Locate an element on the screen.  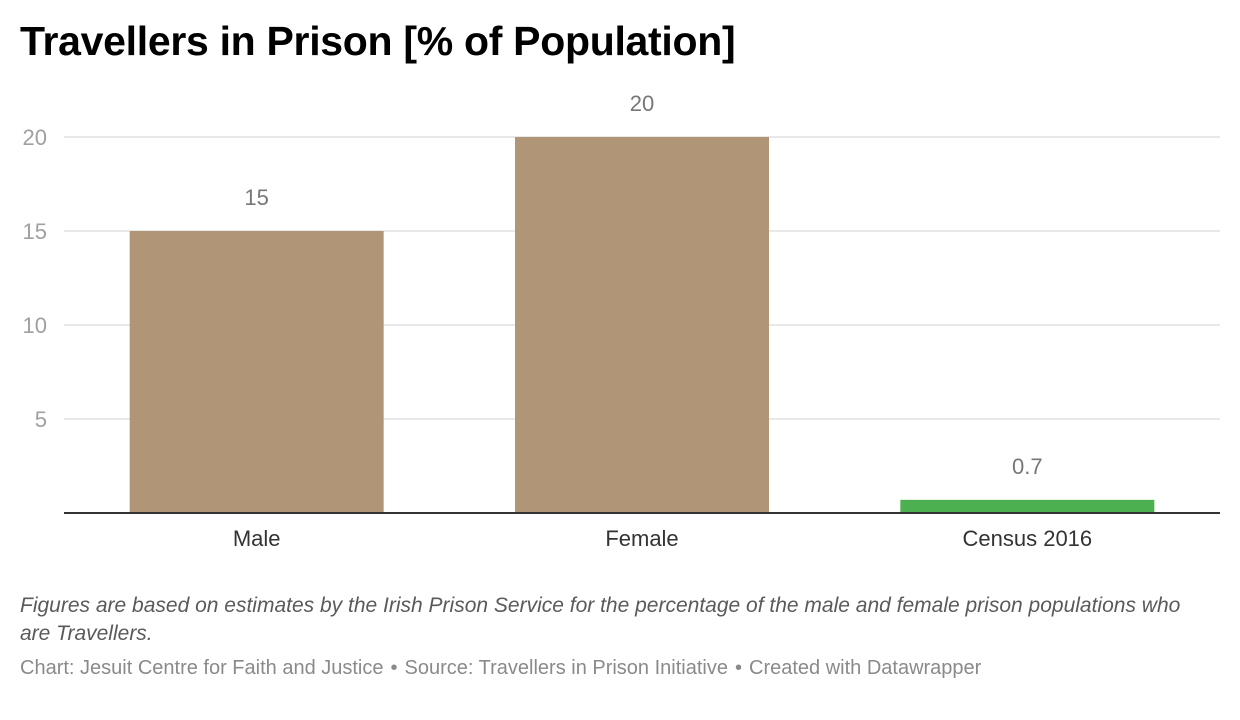
y-tick-label: 20 is located at coordinates (35, 137).